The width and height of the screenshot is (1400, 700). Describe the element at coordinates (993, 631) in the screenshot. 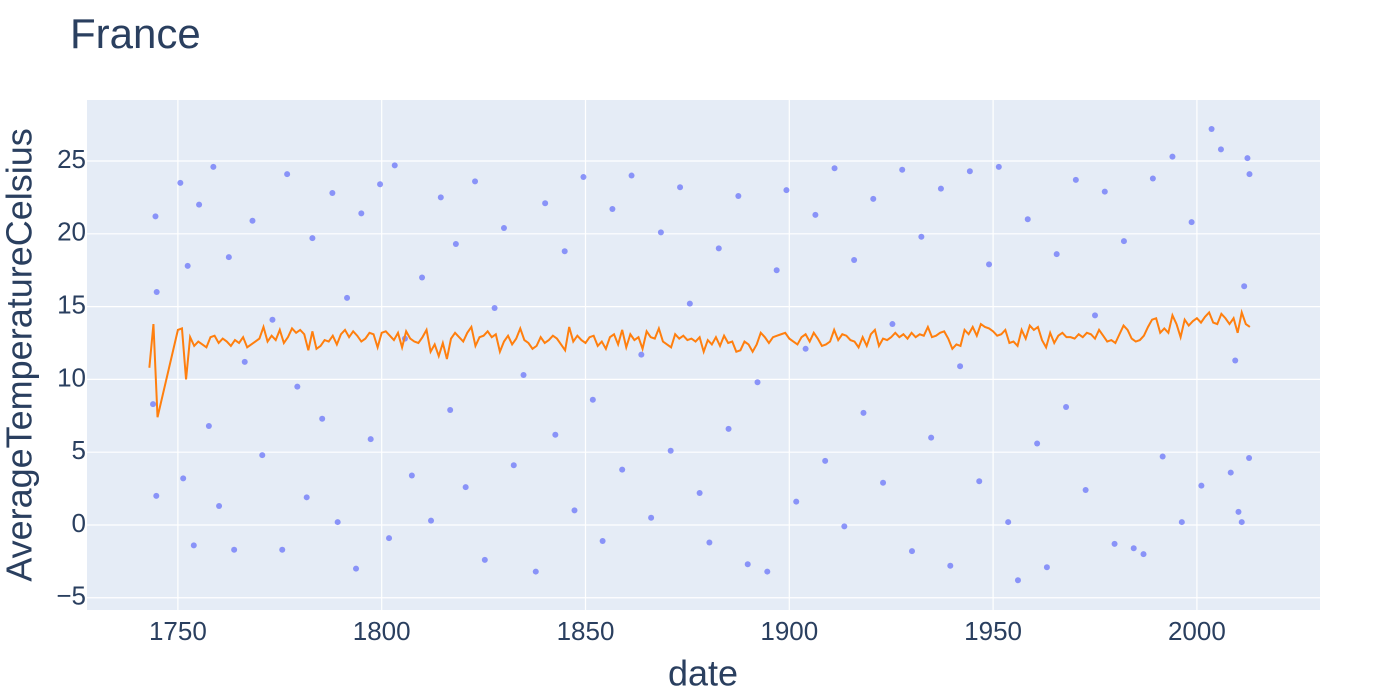

I see `x-tick-label: 1950` at that location.